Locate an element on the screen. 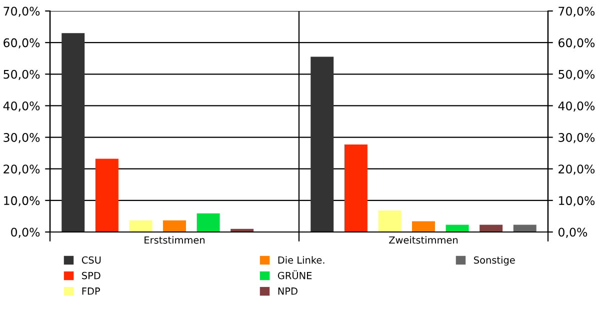 This screenshot has height=322, width=600. y2-tick-label: 20,0% is located at coordinates (576, 169).